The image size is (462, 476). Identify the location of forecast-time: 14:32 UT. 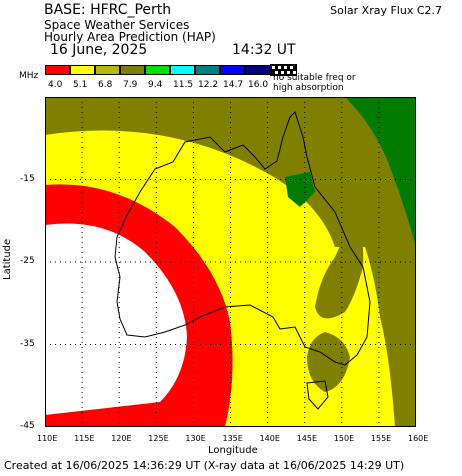
(264, 50).